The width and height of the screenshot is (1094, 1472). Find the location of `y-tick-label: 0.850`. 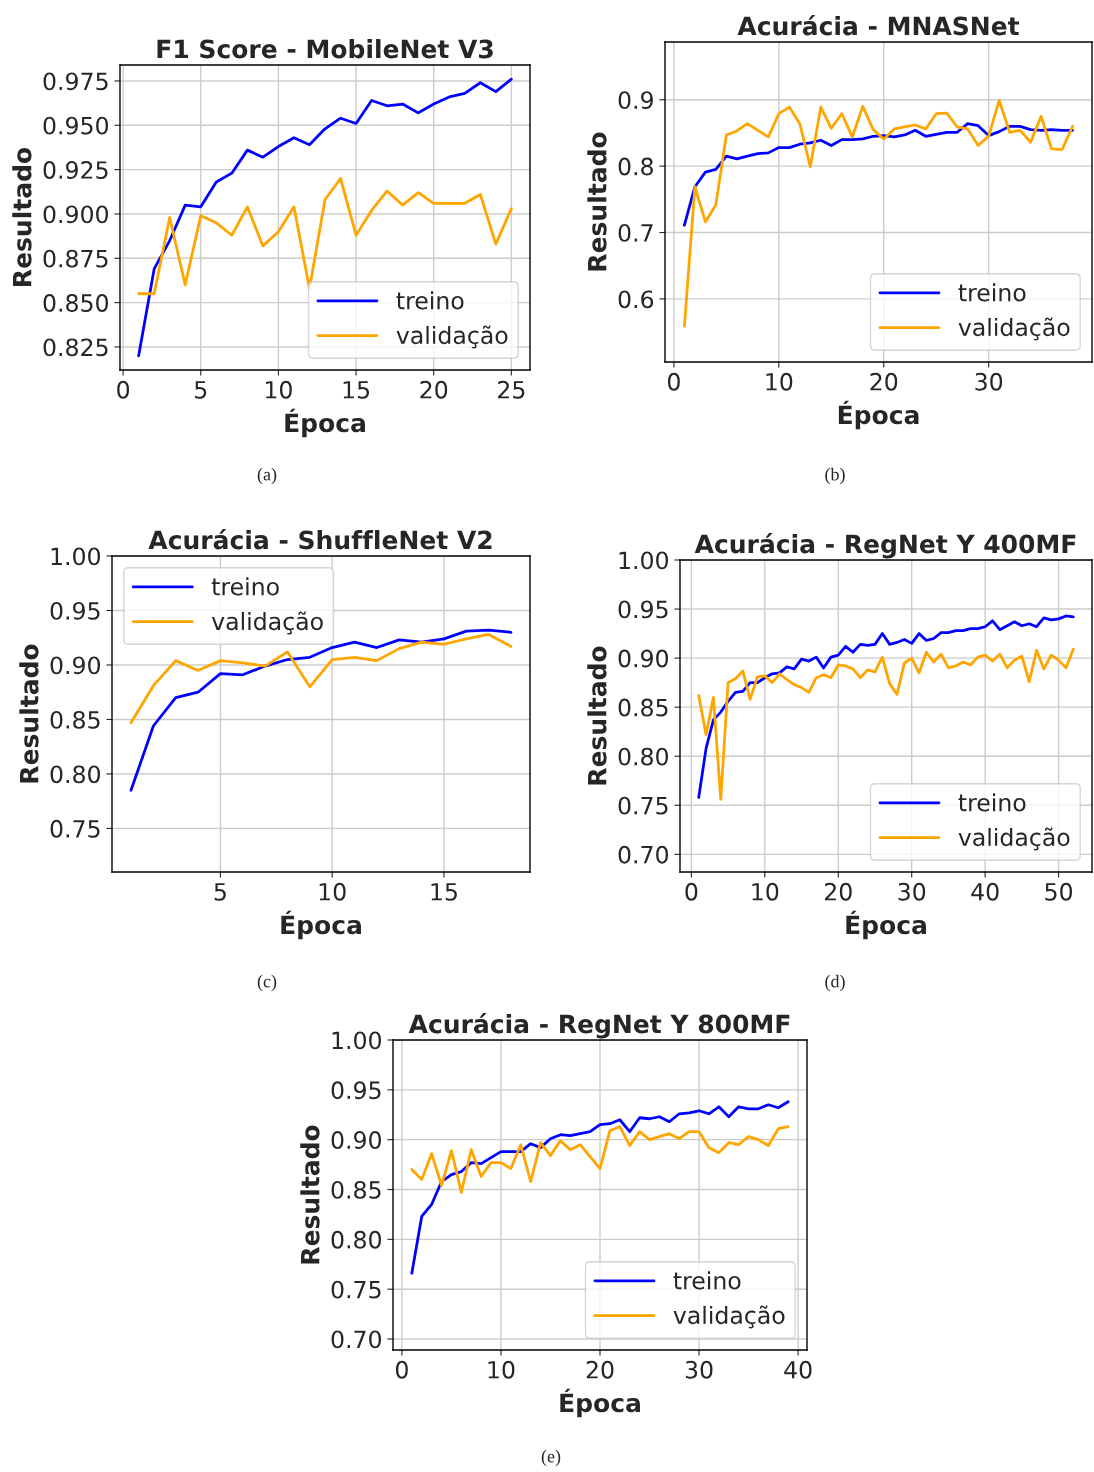

y-tick-label: 0.850 is located at coordinates (76, 303).